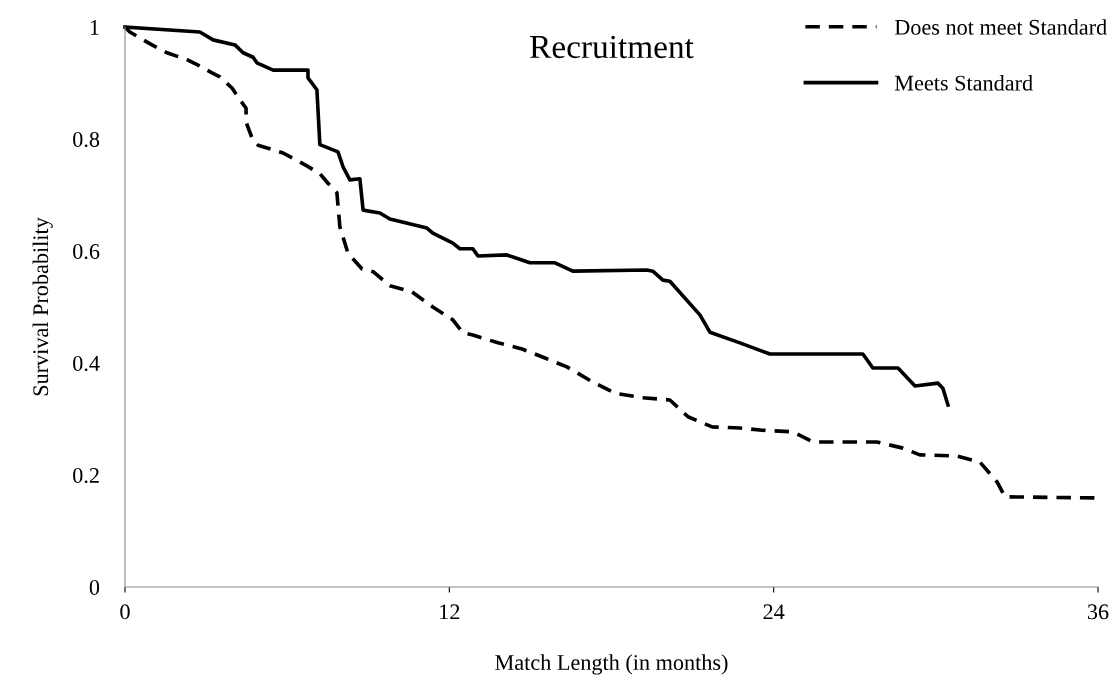 This screenshot has height=682, width=1119. Describe the element at coordinates (611, 664) in the screenshot. I see `x-axis-title: Match Length (in months)` at that location.